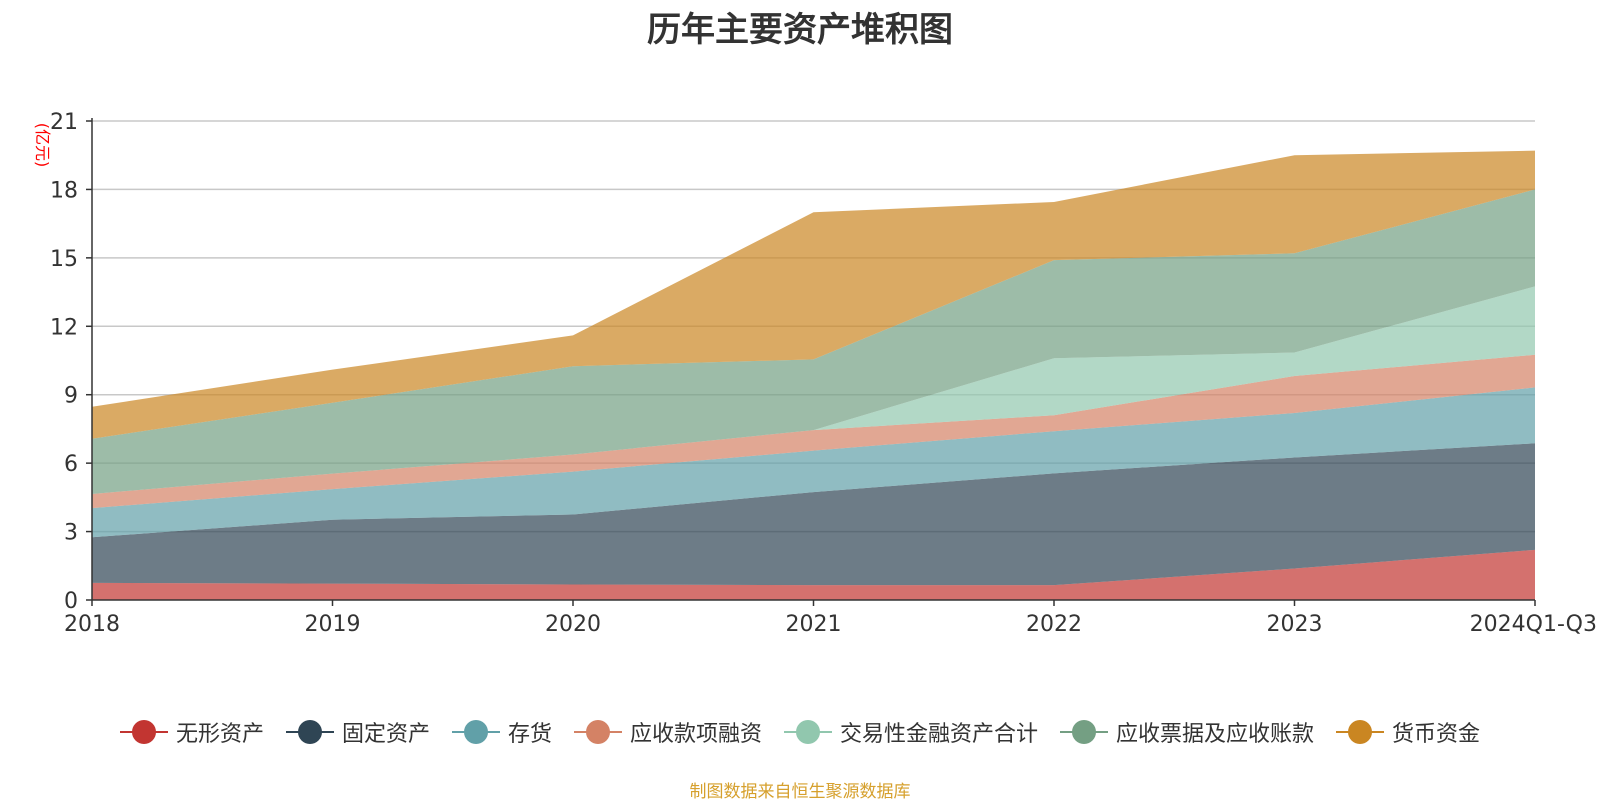 This screenshot has width=1600, height=802. I want to click on legend-item: 应收票据及应收账款, so click(1187, 732).